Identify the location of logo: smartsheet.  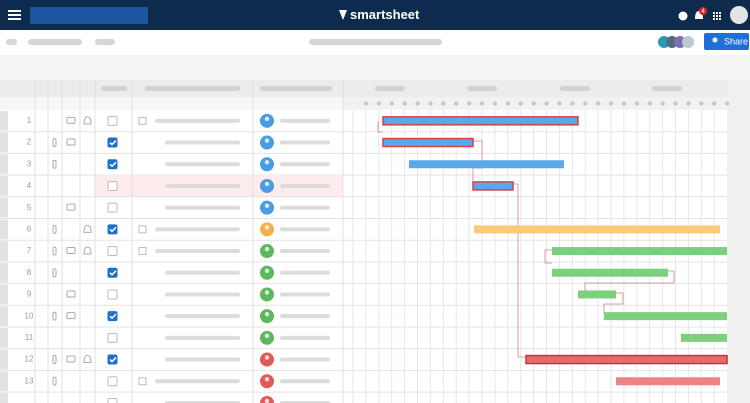
(385, 14).